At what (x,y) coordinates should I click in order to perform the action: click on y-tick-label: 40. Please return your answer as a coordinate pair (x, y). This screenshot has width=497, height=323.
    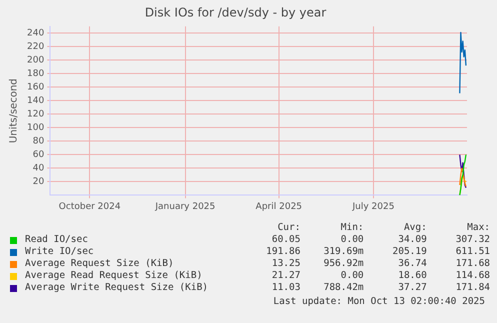
    Looking at the image, I should click on (38, 169).